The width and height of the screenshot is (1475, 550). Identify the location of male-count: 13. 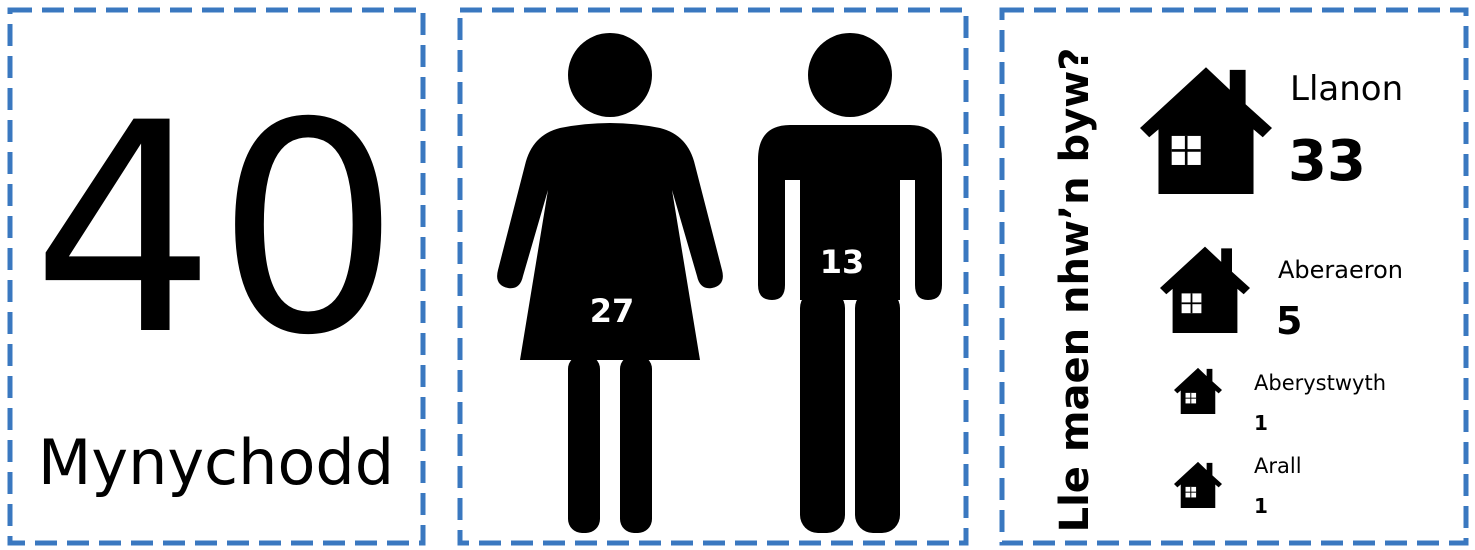
(842, 262).